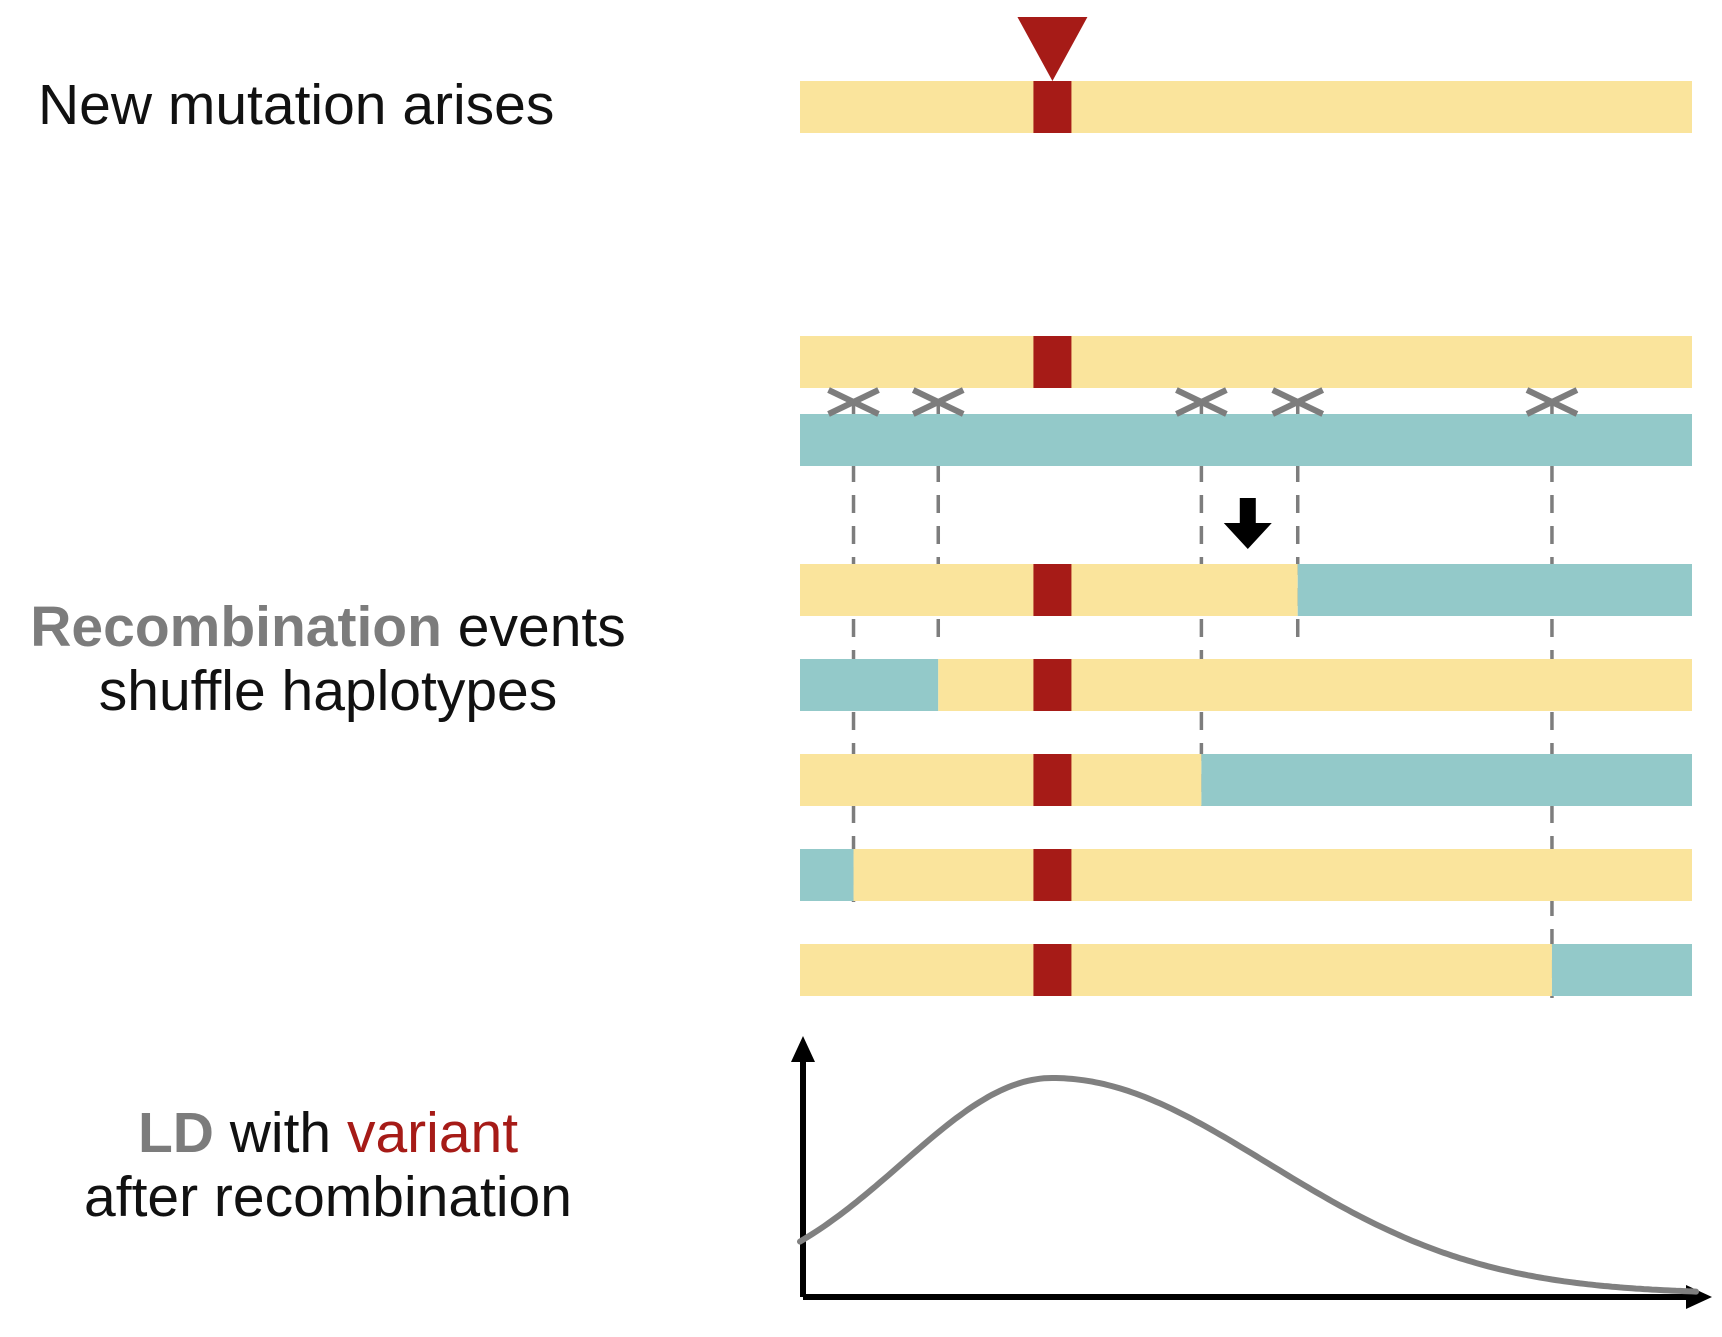 The height and width of the screenshot is (1337, 1722). I want to click on recombination-label-line2: shuffle haplotypes, so click(328, 690).